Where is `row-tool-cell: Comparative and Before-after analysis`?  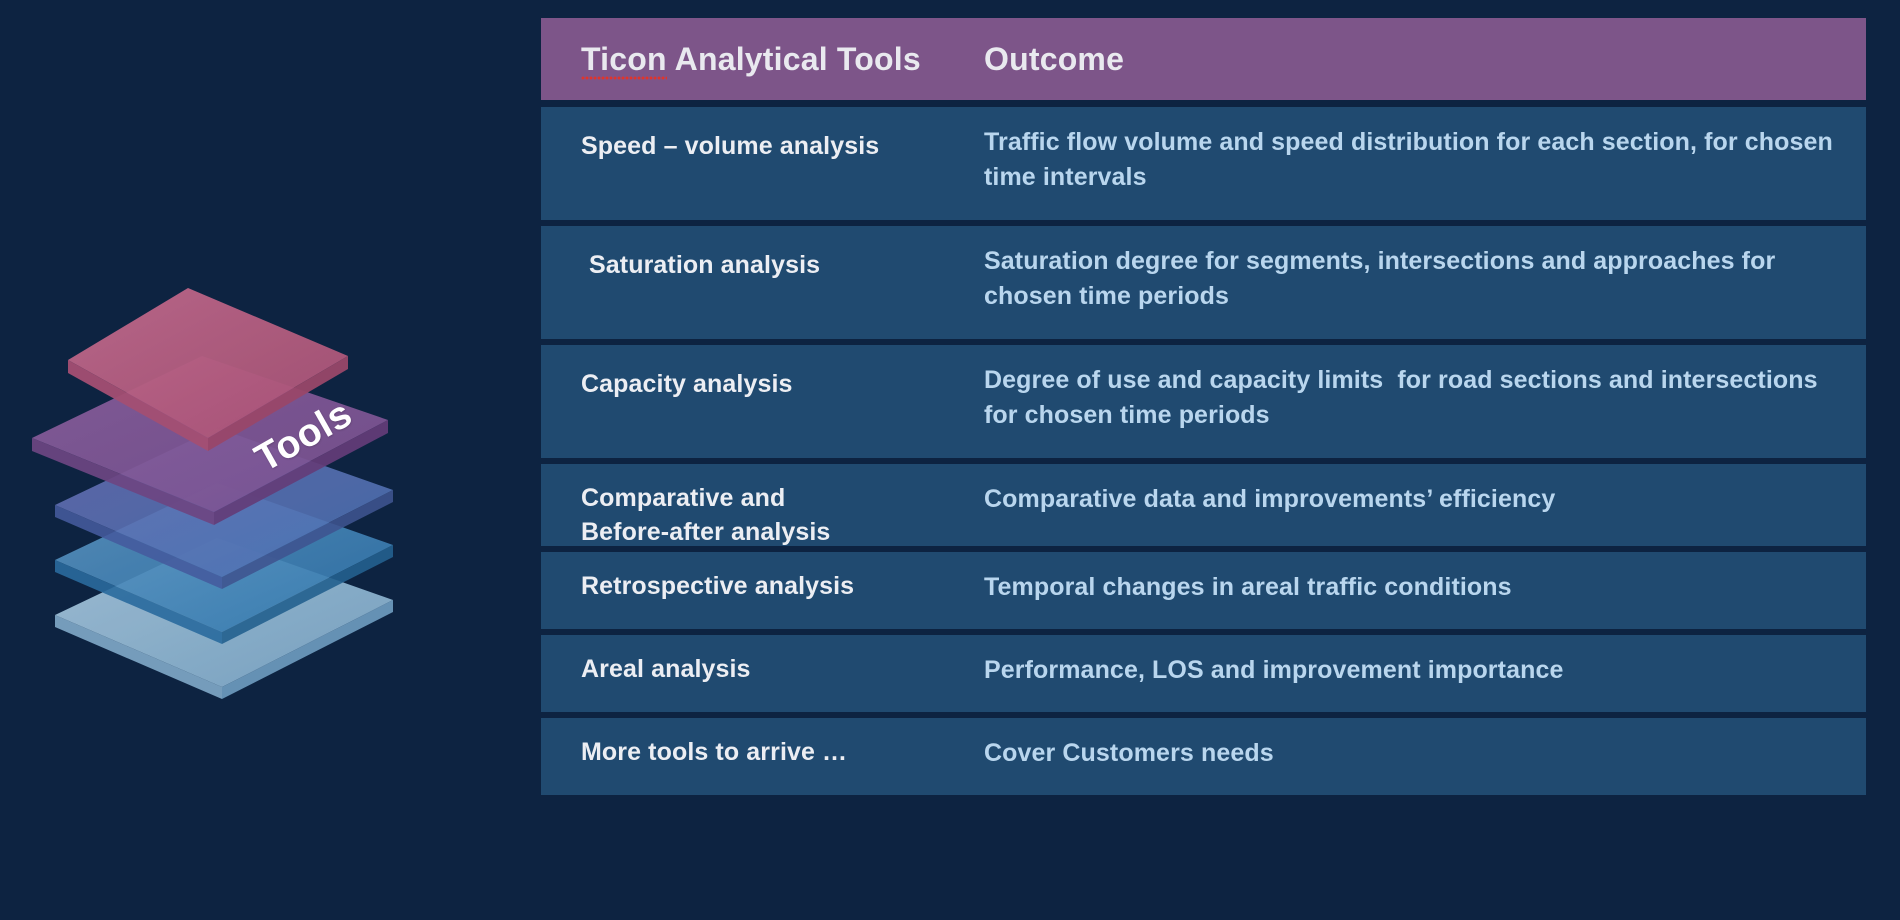
row-tool-cell: Comparative and Before-after analysis is located at coordinates (758, 515).